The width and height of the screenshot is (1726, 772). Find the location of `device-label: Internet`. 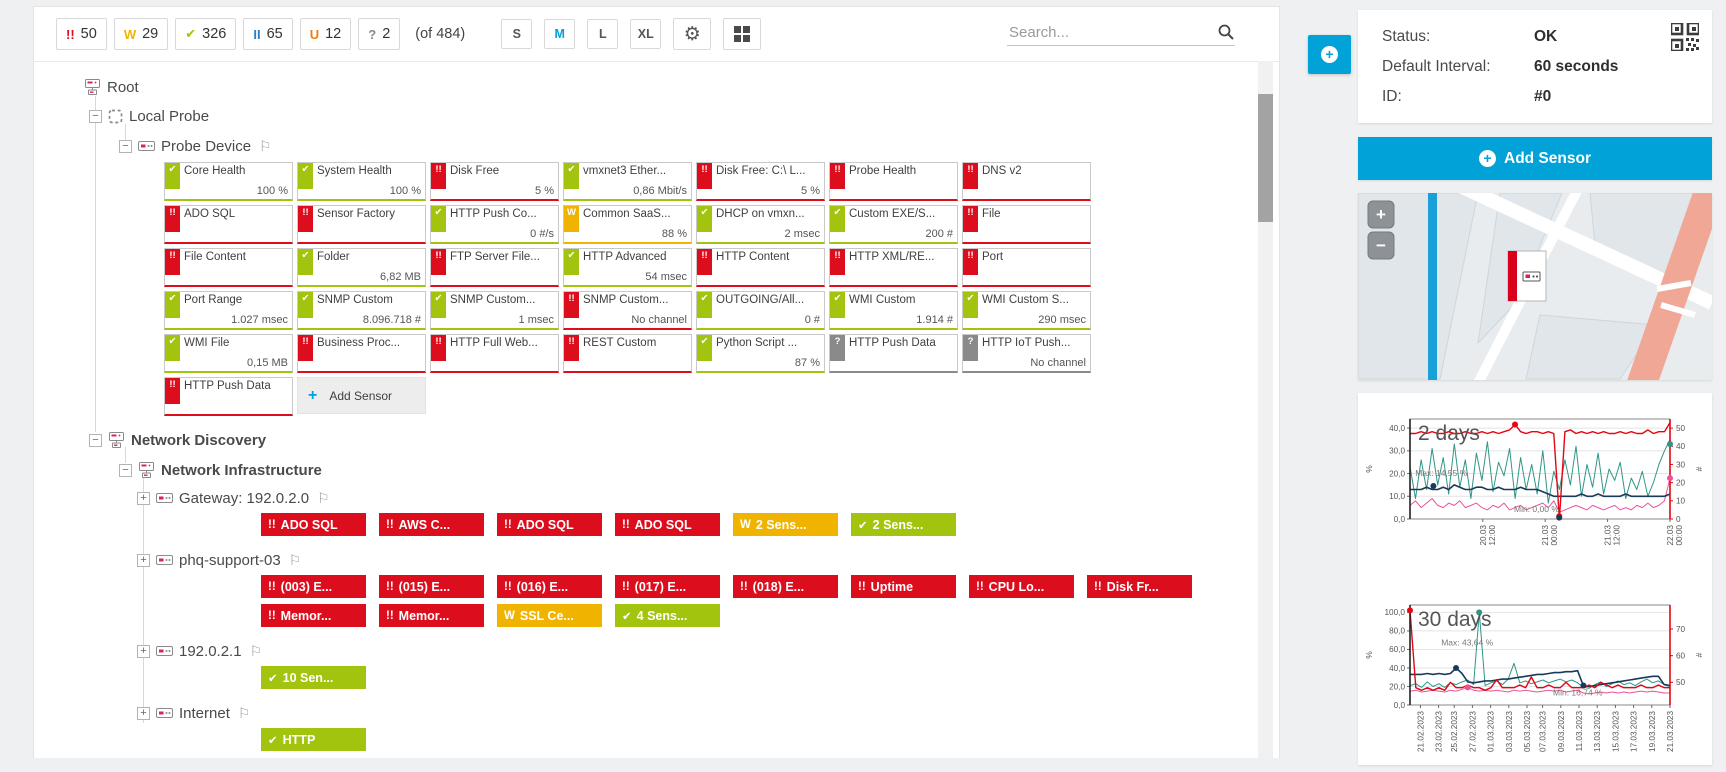

device-label: Internet is located at coordinates (204, 713).